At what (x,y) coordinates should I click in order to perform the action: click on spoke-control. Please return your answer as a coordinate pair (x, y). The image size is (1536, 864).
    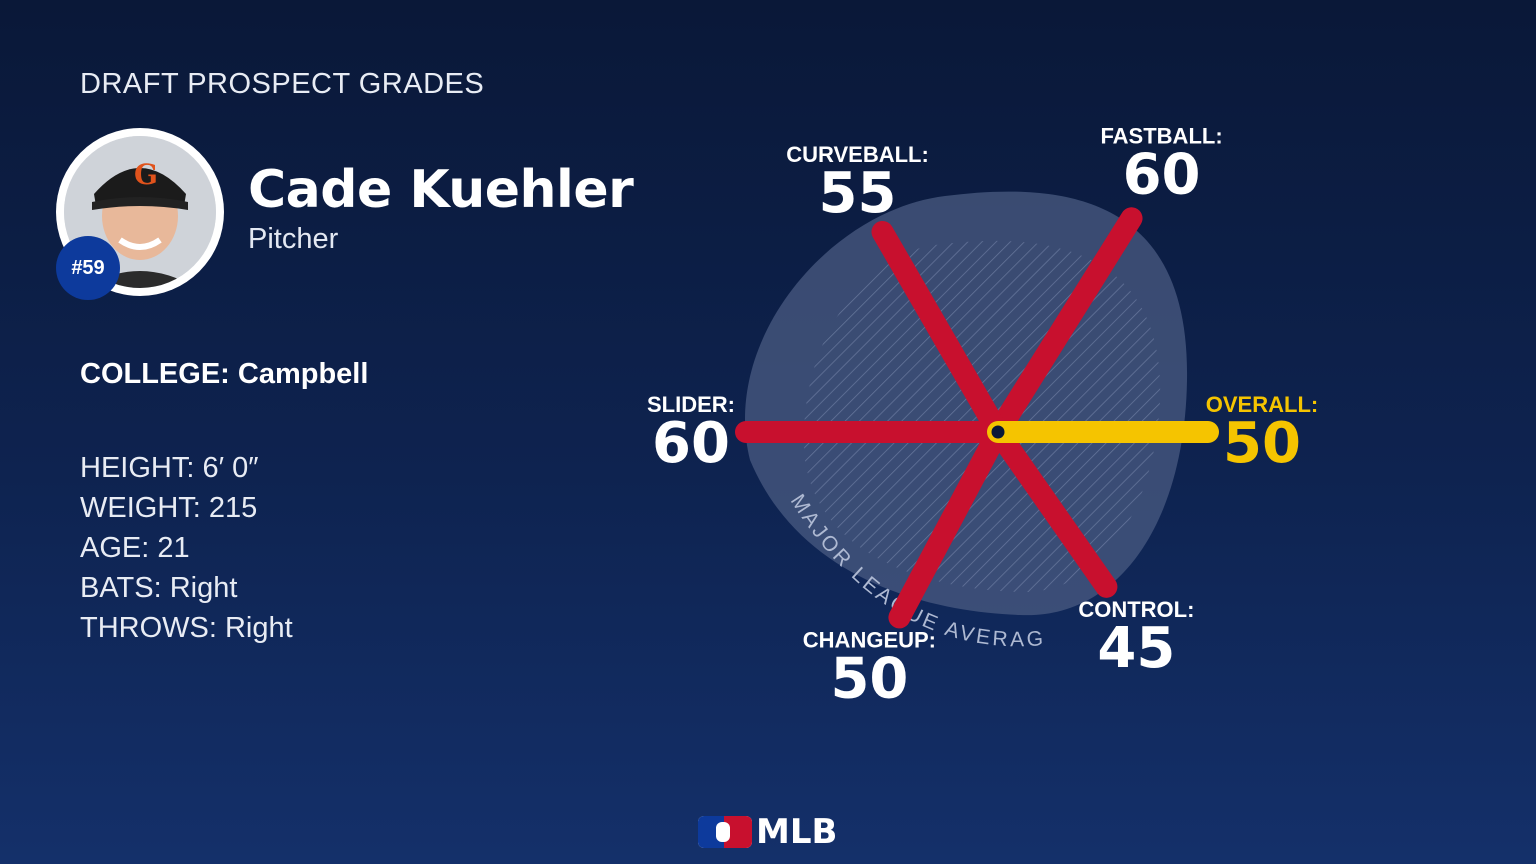
    Looking at the image, I should click on (1052, 509).